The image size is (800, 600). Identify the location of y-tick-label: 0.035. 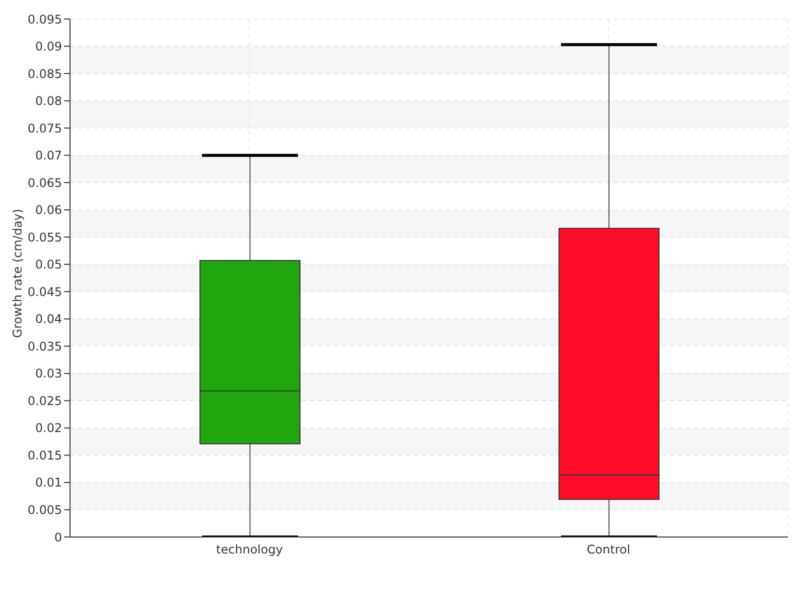
(45, 346).